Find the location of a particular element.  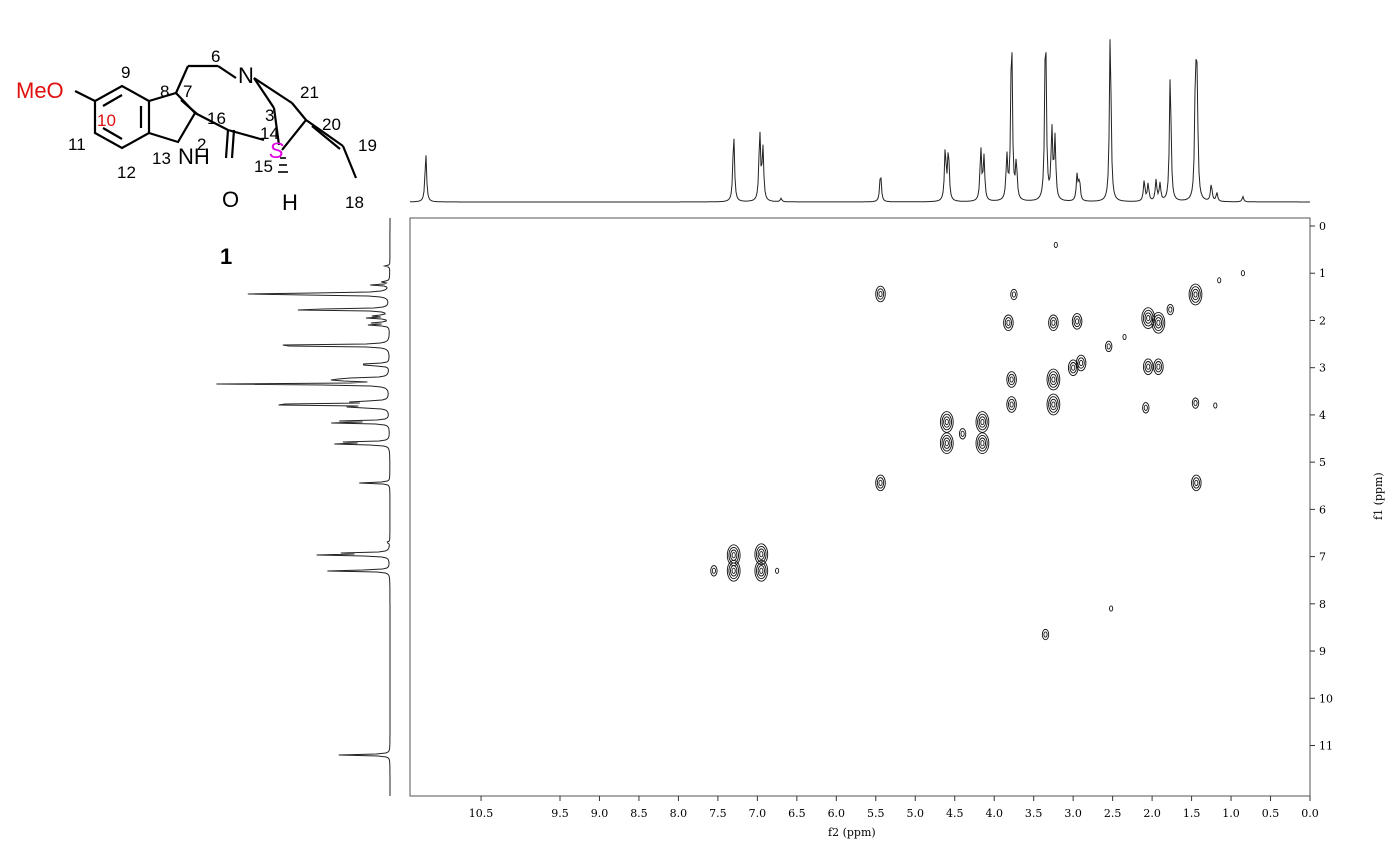

x-tick-label: 7.5 is located at coordinates (718, 813).